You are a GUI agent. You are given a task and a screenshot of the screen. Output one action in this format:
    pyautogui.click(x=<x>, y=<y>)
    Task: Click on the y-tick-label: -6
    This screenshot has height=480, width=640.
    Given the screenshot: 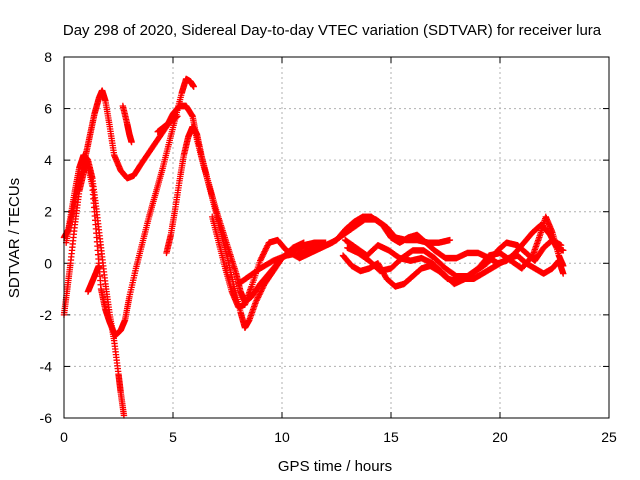 What is the action you would take?
    pyautogui.click(x=46, y=418)
    